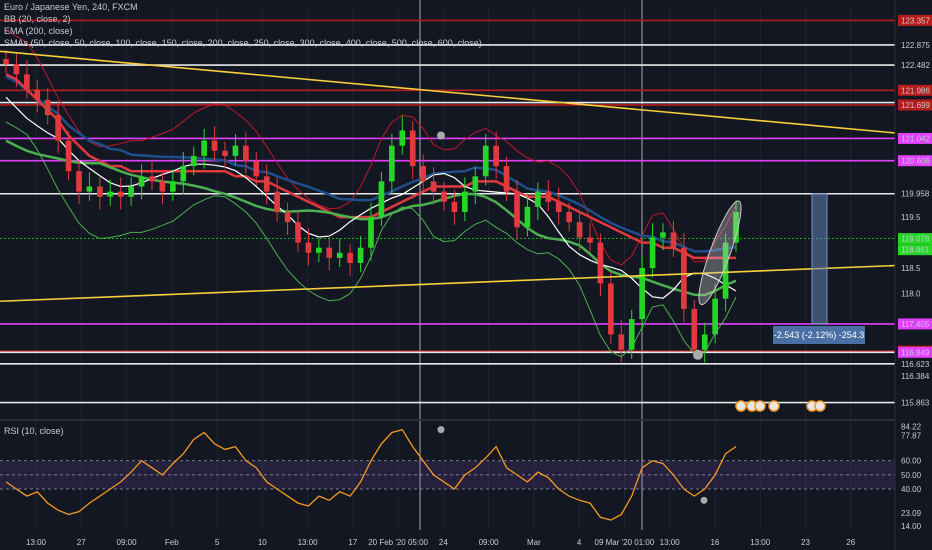 This screenshot has width=932, height=550. What do you see at coordinates (579, 542) in the screenshot?
I see `x-tick-label: 4` at bounding box center [579, 542].